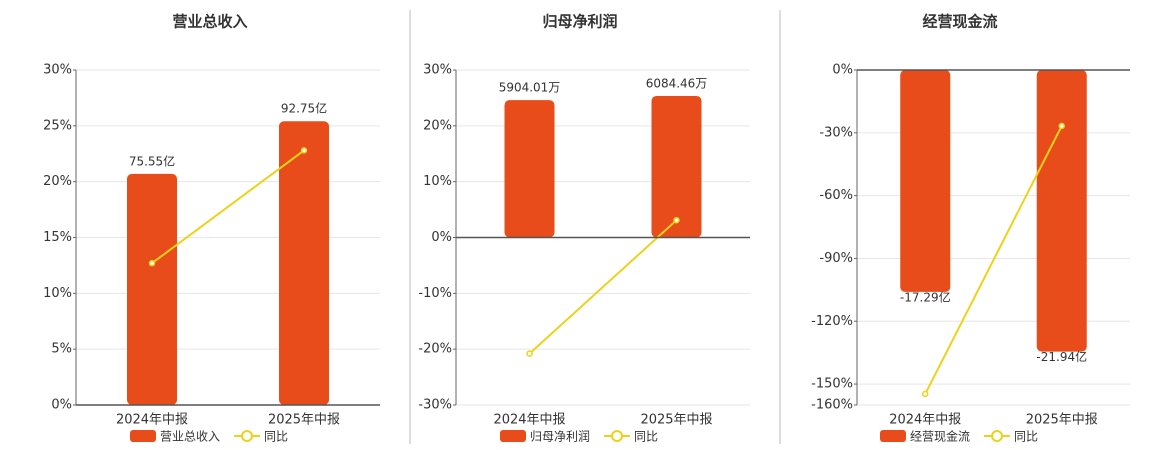 Image resolution: width=1160 pixels, height=450 pixels. Describe the element at coordinates (61, 349) in the screenshot. I see `y-tick-label: 5%` at that location.